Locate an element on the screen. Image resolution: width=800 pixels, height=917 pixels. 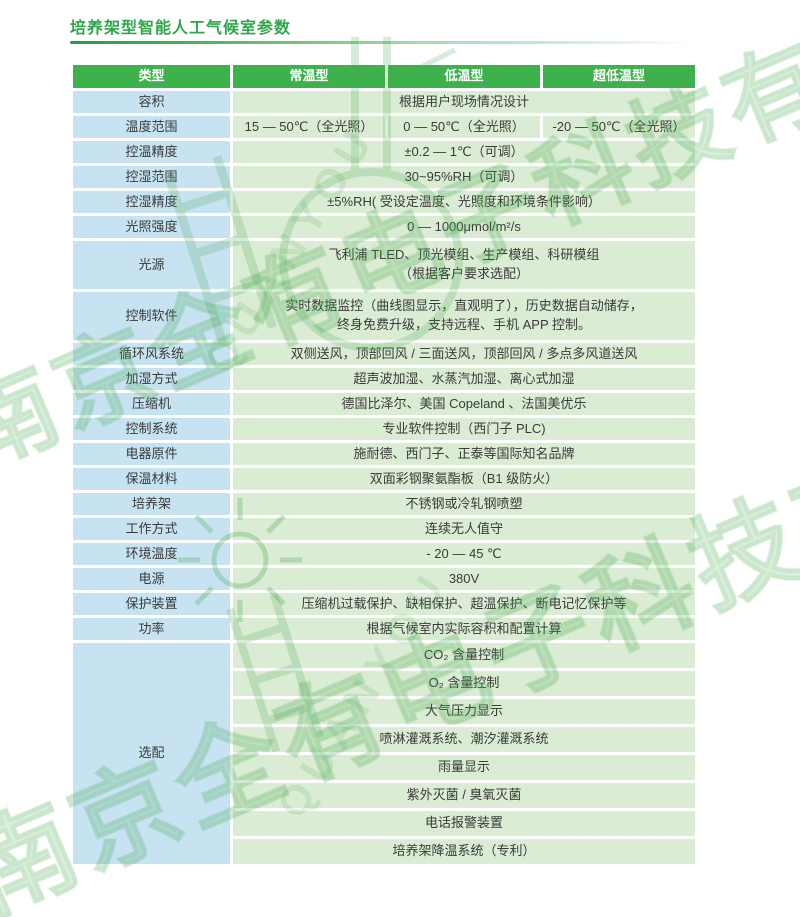
row-label: 控湿范围 is located at coordinates (151, 177).